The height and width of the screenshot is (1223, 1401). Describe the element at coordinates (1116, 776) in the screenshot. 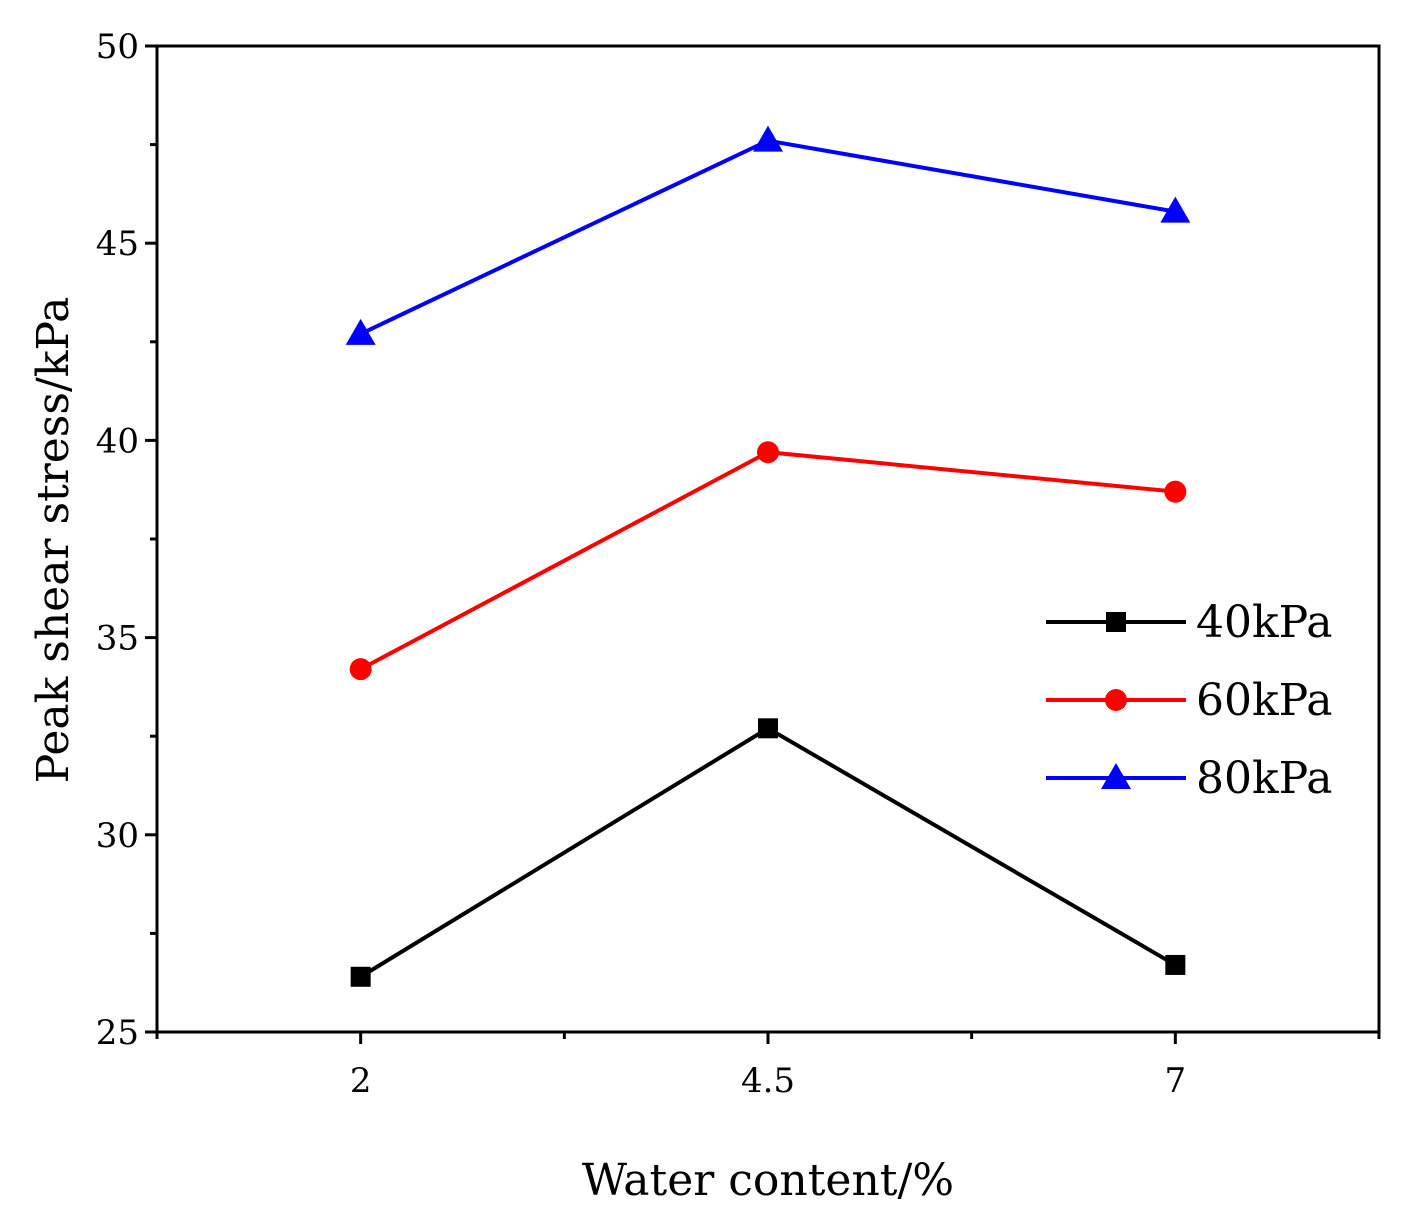

I see `legend-marker-80kpa` at that location.